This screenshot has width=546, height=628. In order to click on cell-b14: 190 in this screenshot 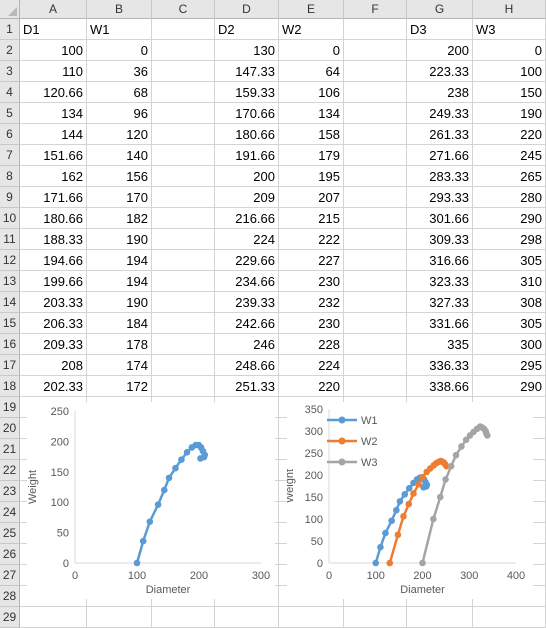, I will do `click(119, 302)`.